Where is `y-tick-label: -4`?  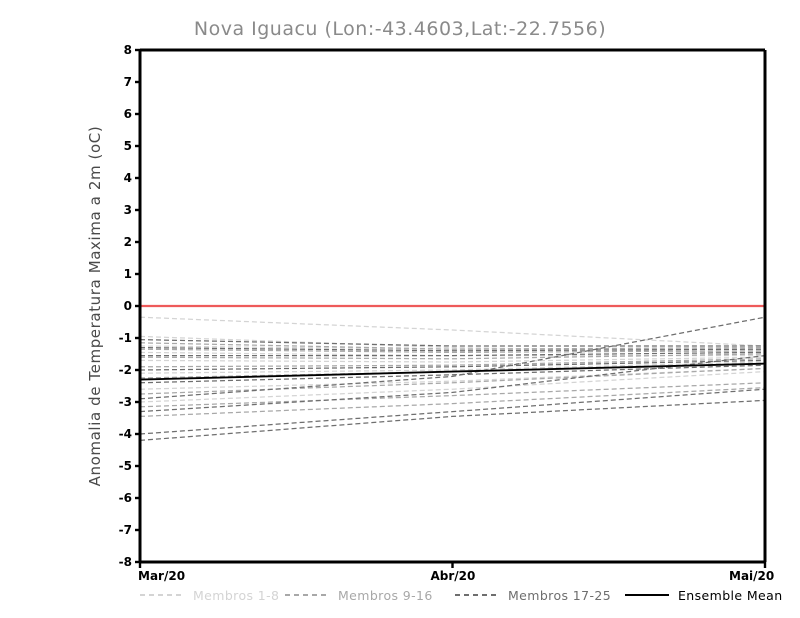
y-tick-label: -4 is located at coordinates (125, 434).